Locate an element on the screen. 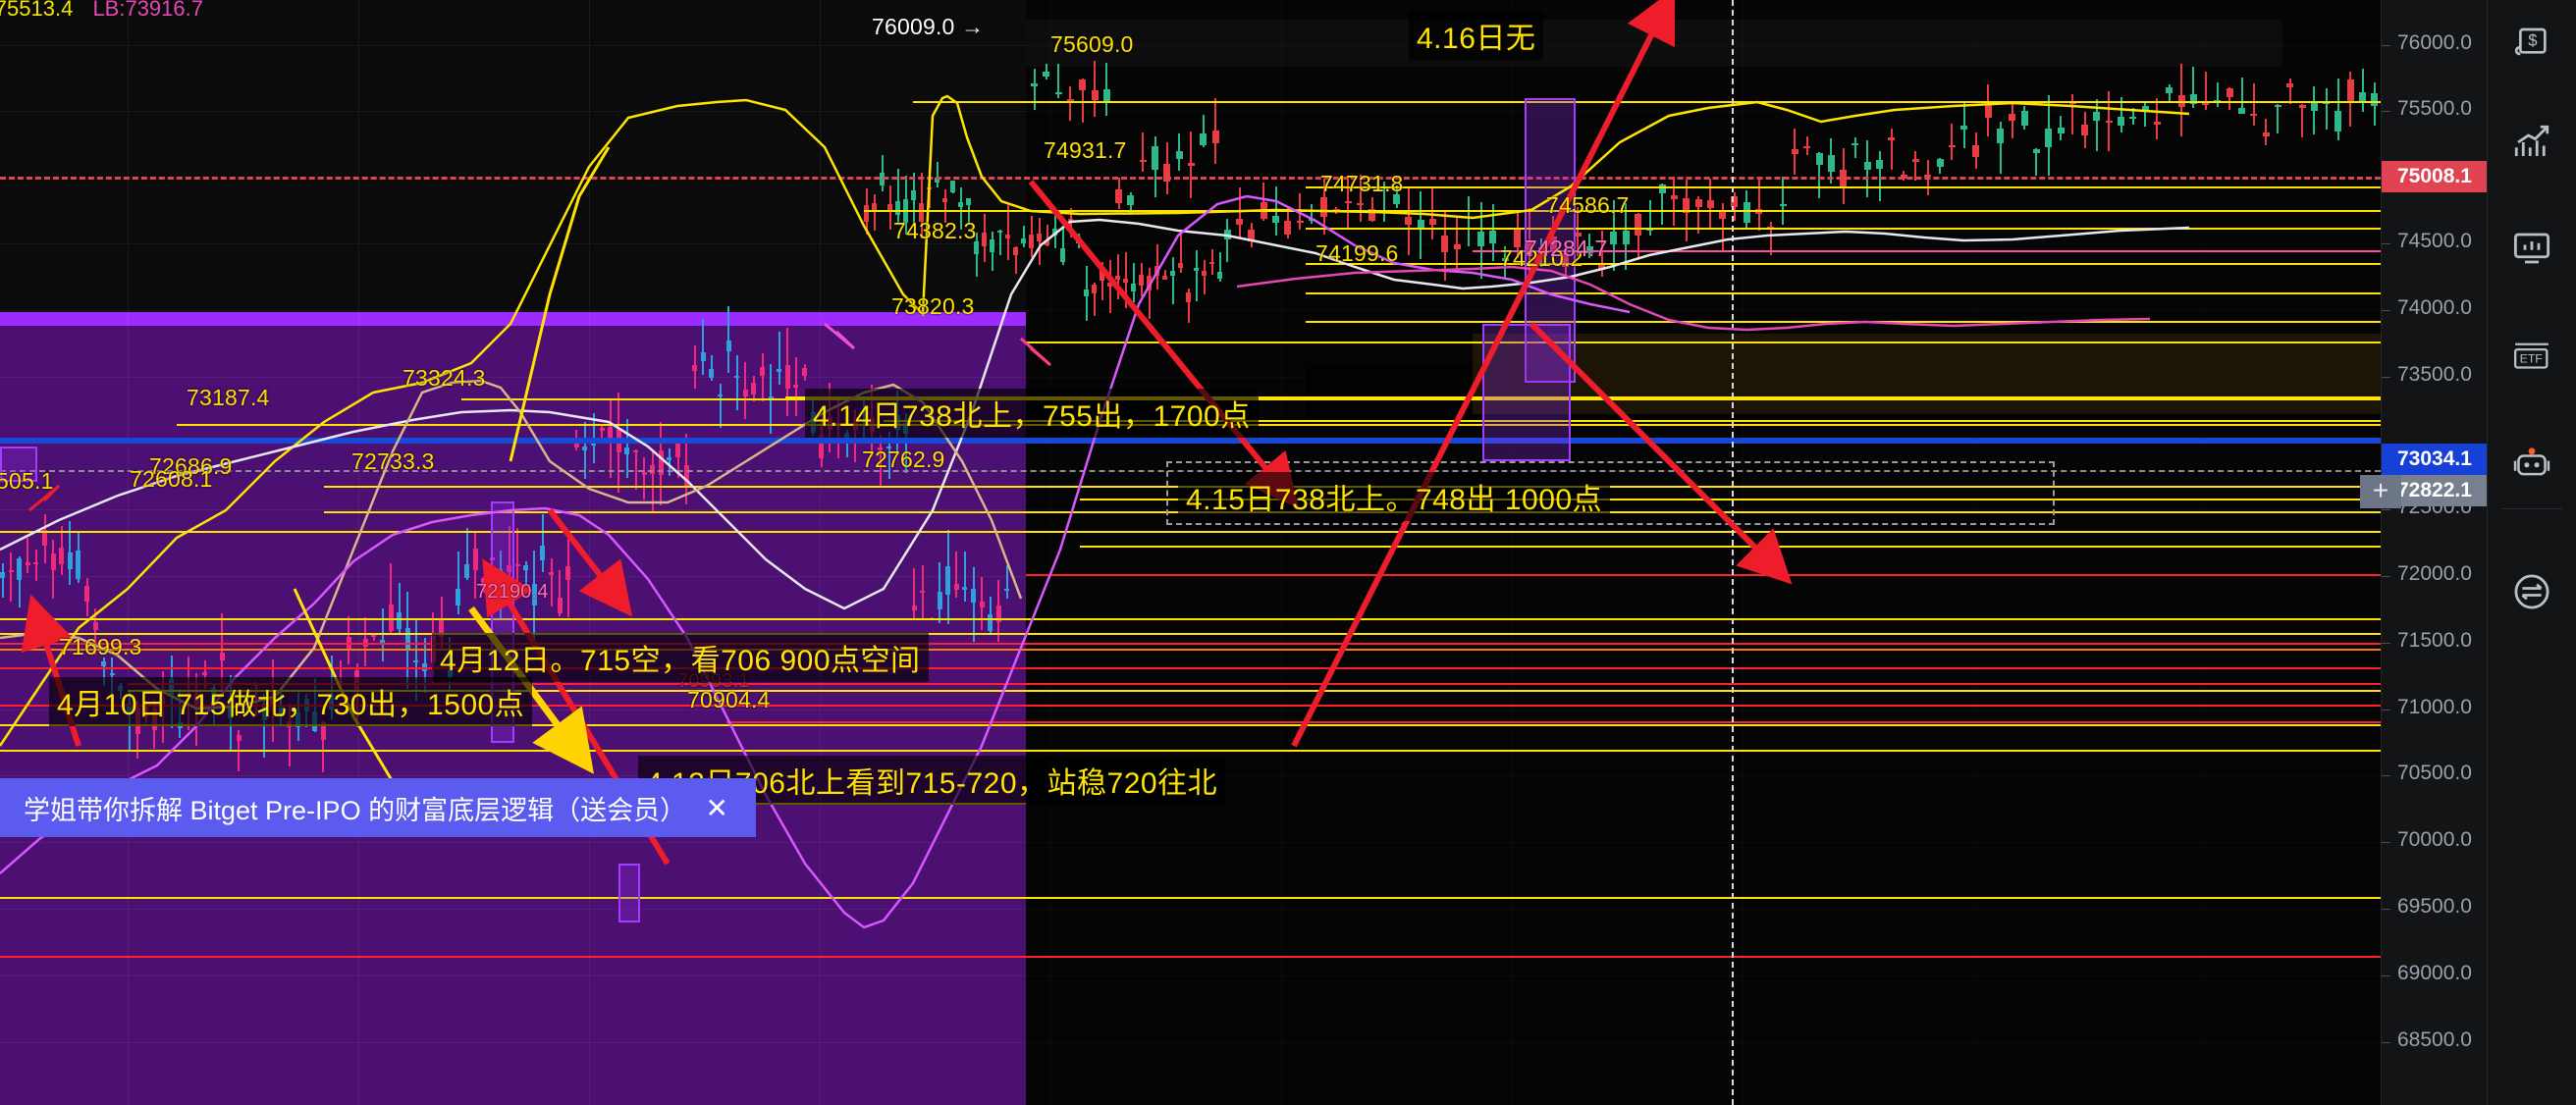 Image resolution: width=2576 pixels, height=1105 pixels. price-label-71699: 71699.3 is located at coordinates (100, 646).